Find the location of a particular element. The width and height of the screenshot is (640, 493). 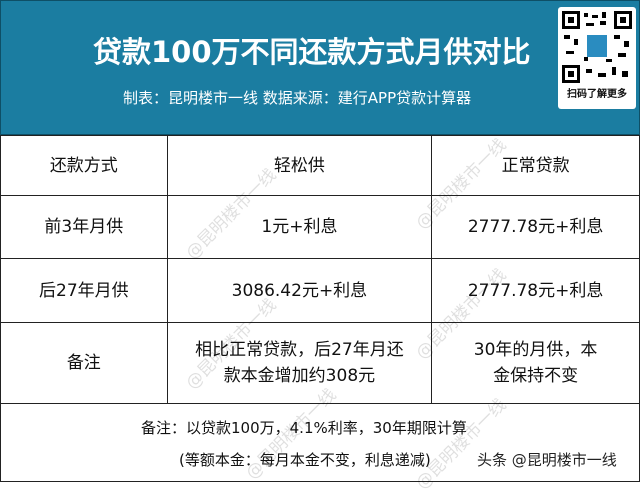

header-cell: 正常贷款 is located at coordinates (535, 165).